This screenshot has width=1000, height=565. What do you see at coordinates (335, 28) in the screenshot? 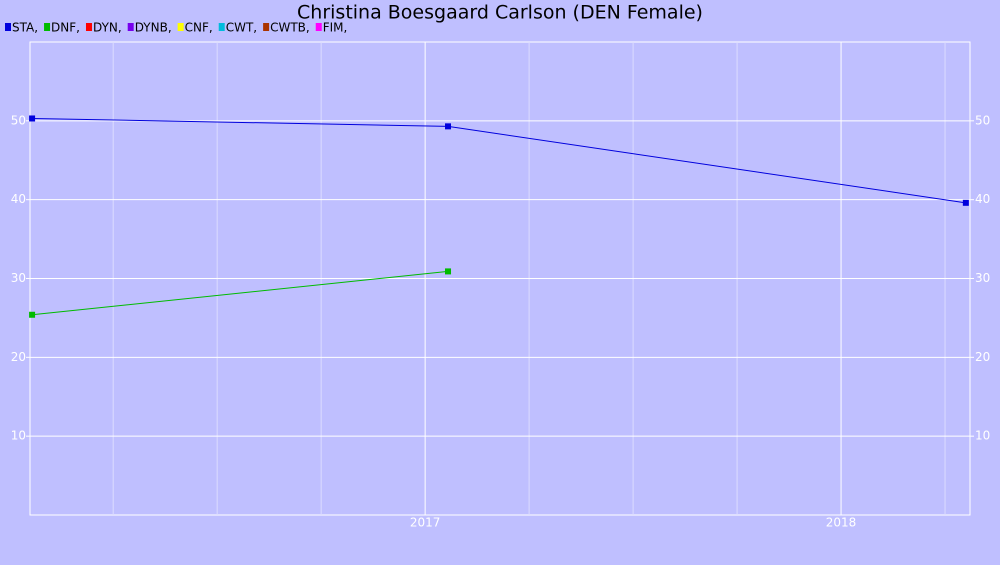
I see `legend-label: FIM,` at bounding box center [335, 28].